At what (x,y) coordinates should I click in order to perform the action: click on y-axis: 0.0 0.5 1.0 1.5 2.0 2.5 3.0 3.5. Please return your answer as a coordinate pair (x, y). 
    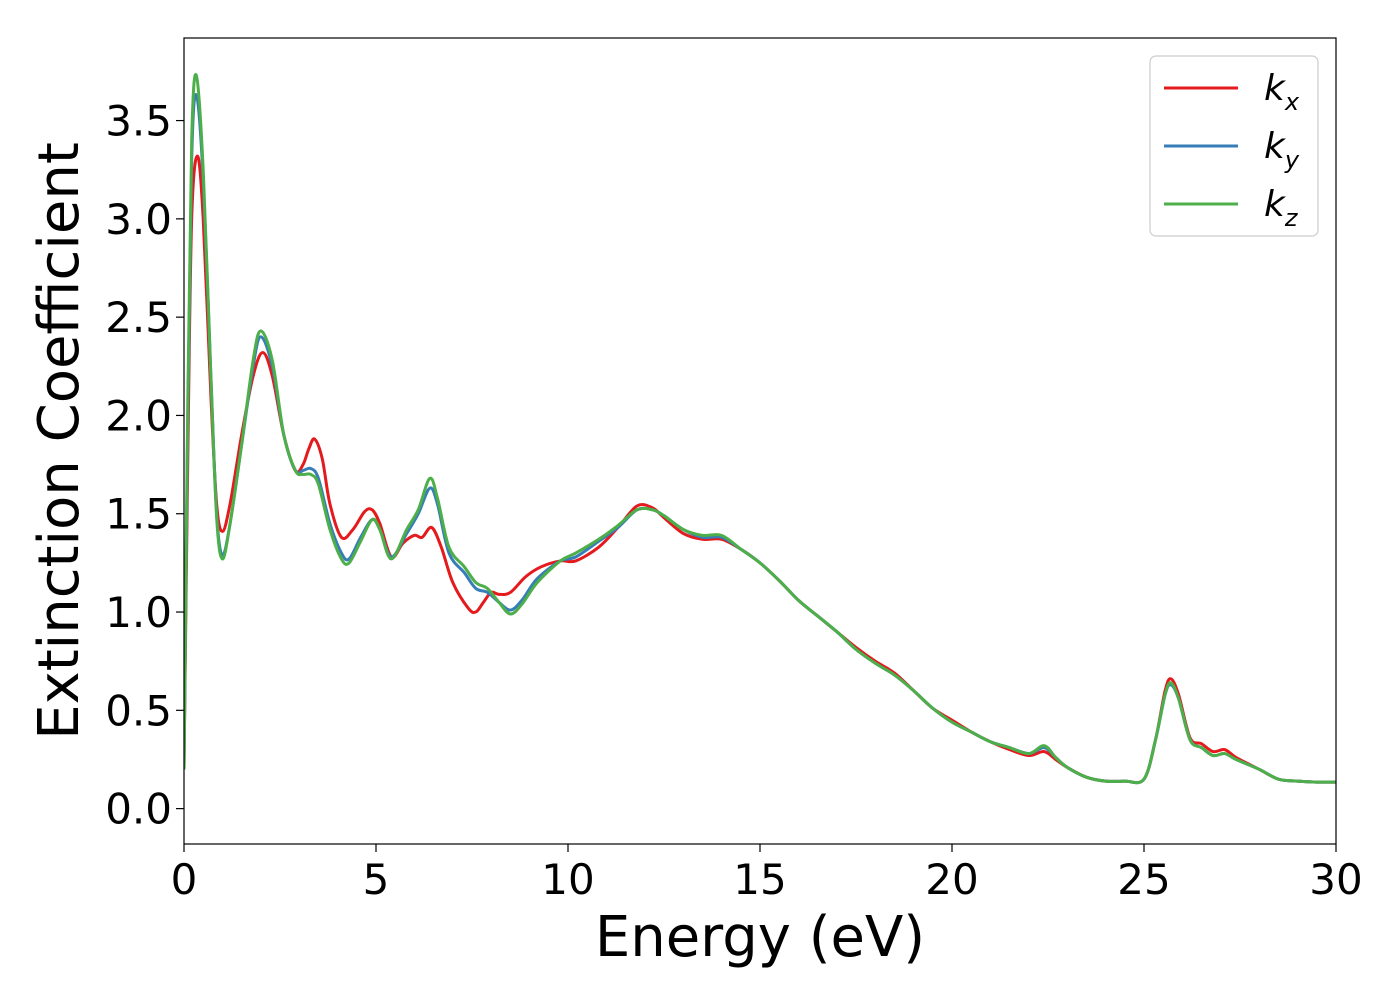
    Looking at the image, I should click on (144, 465).